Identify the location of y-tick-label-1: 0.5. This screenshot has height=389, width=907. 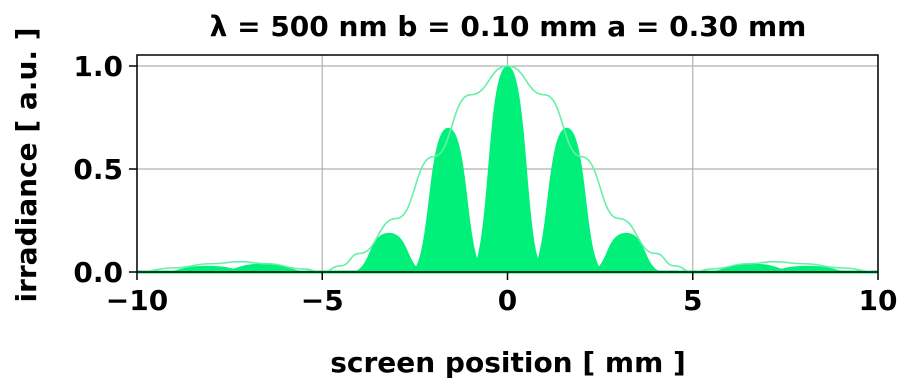
(98, 169).